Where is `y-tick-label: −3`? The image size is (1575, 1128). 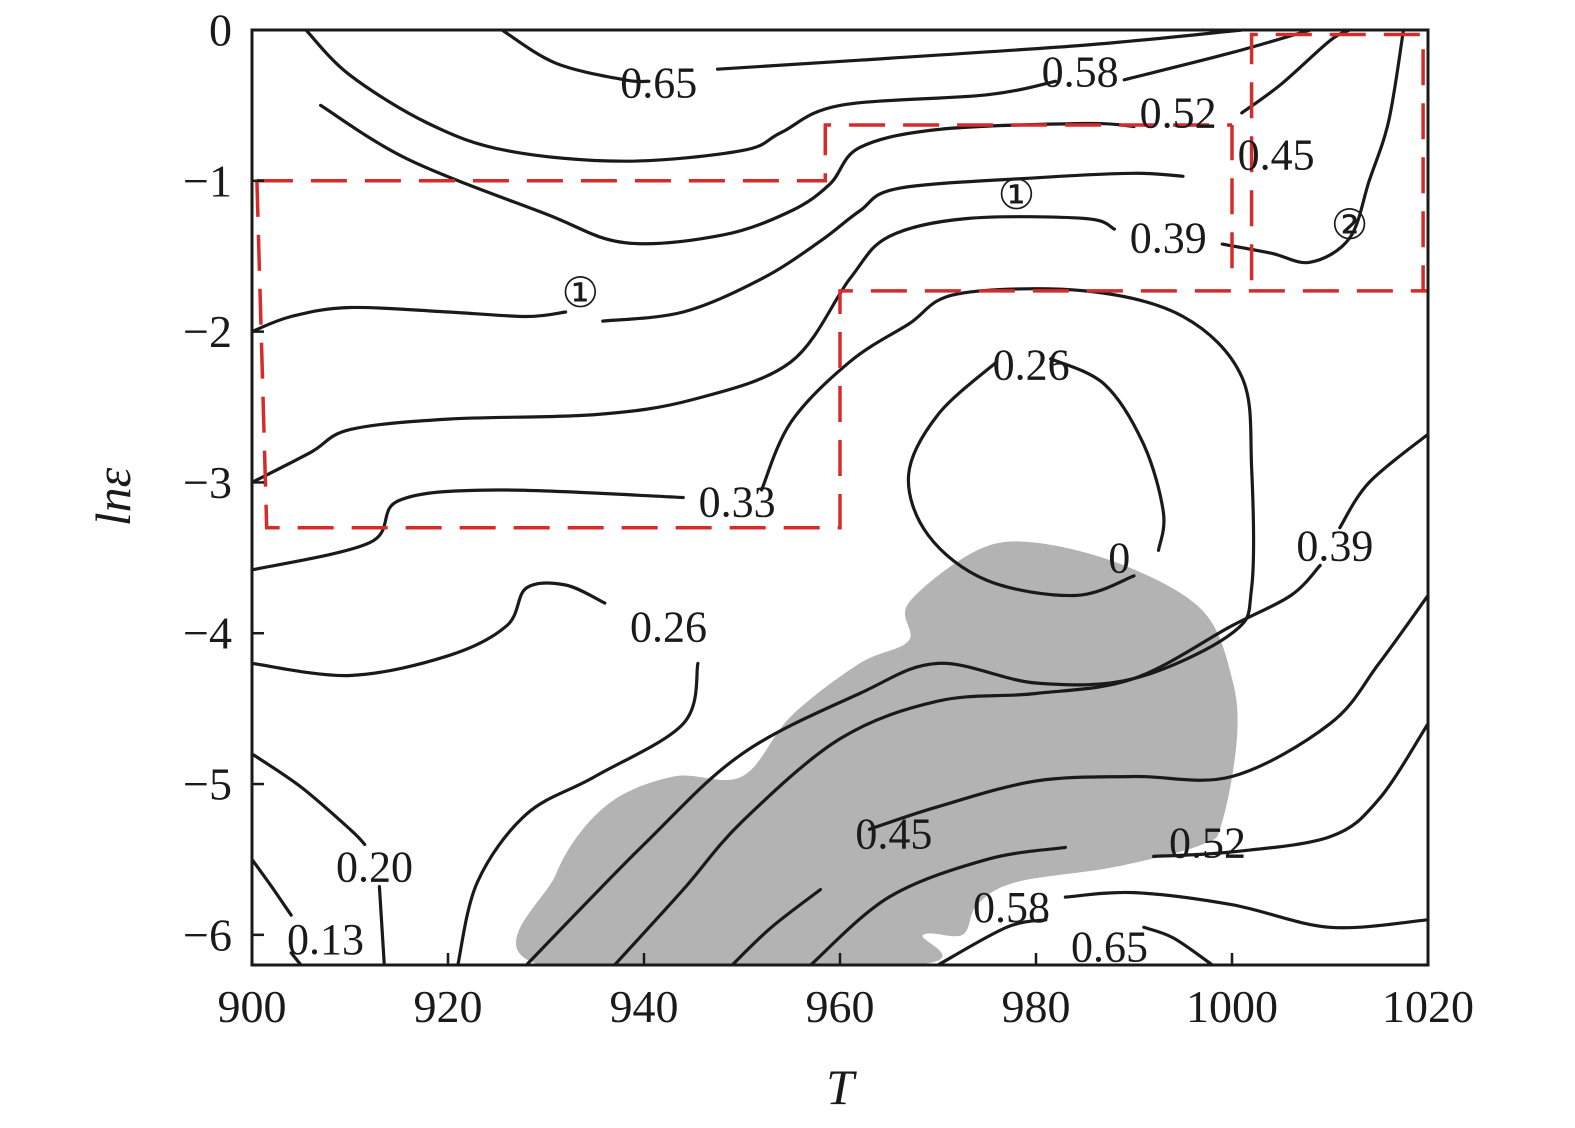
y-tick-label: −3 is located at coordinates (207, 482).